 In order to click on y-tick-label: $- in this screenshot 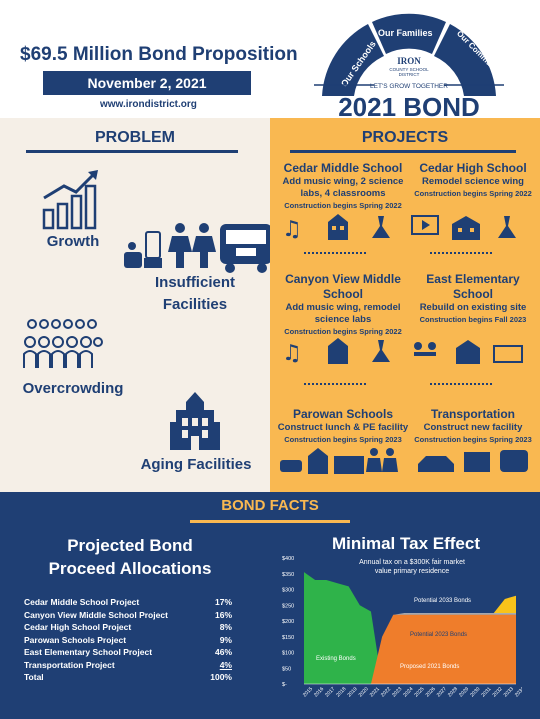, I will do `click(284, 685)`.